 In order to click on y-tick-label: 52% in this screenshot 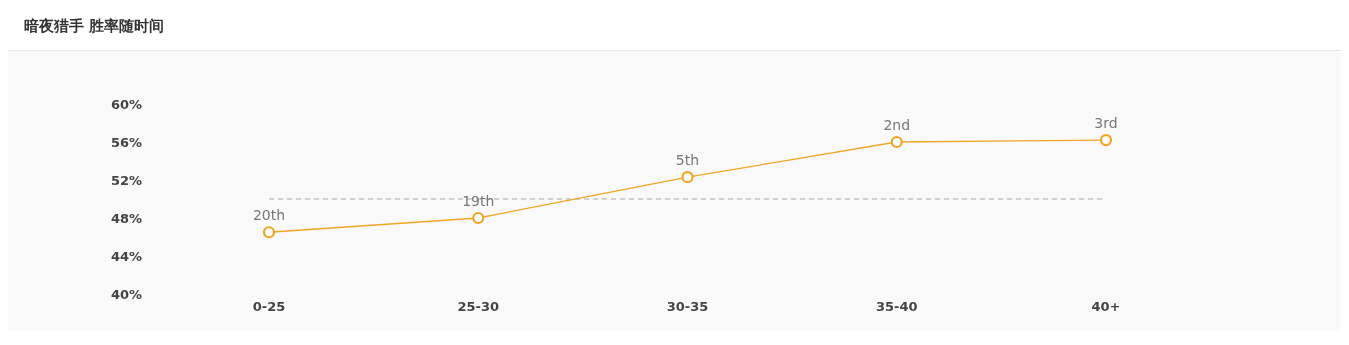, I will do `click(126, 180)`.